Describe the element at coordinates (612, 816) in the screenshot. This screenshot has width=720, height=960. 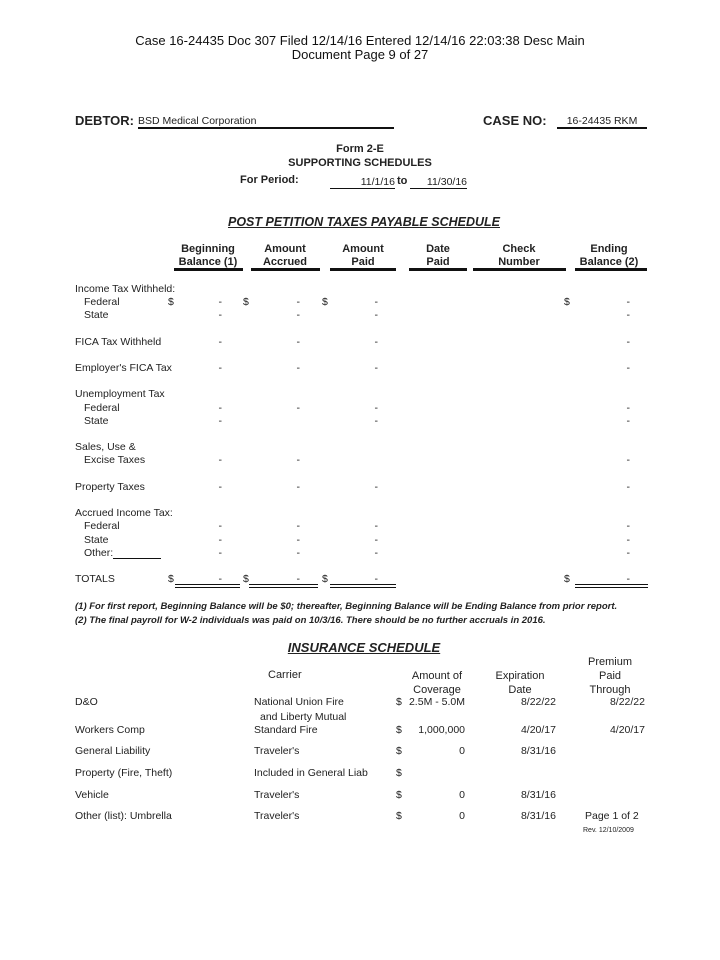
I see `page-of: Page 1 of 2` at that location.